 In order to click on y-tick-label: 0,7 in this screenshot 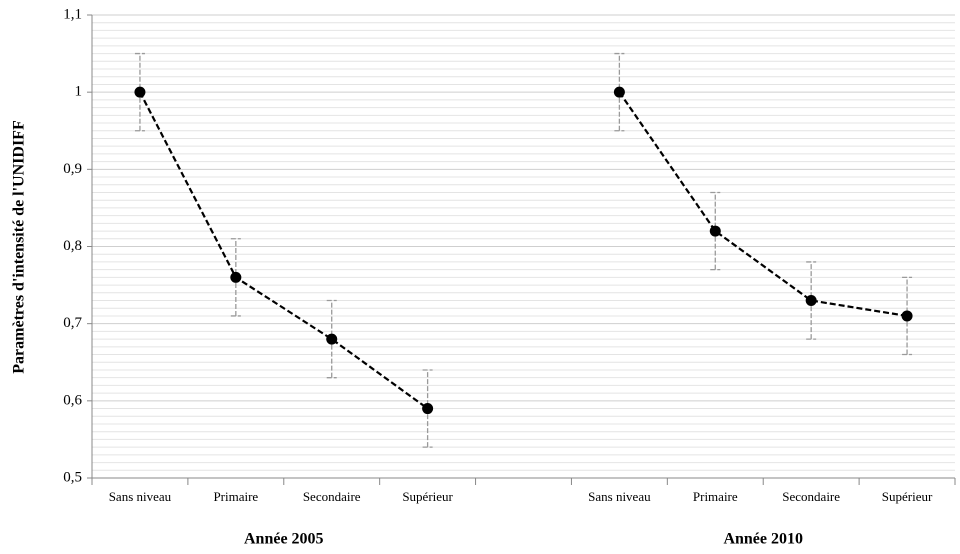, I will do `click(72, 323)`.